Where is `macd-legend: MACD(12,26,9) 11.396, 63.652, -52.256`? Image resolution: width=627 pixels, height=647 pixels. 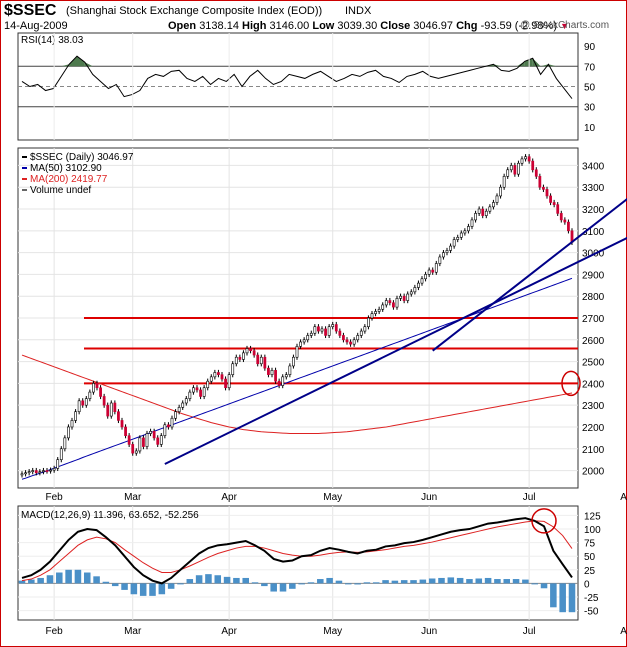 macd-legend: MACD(12,26,9) 11.396, 63.652, -52.256 is located at coordinates (110, 515).